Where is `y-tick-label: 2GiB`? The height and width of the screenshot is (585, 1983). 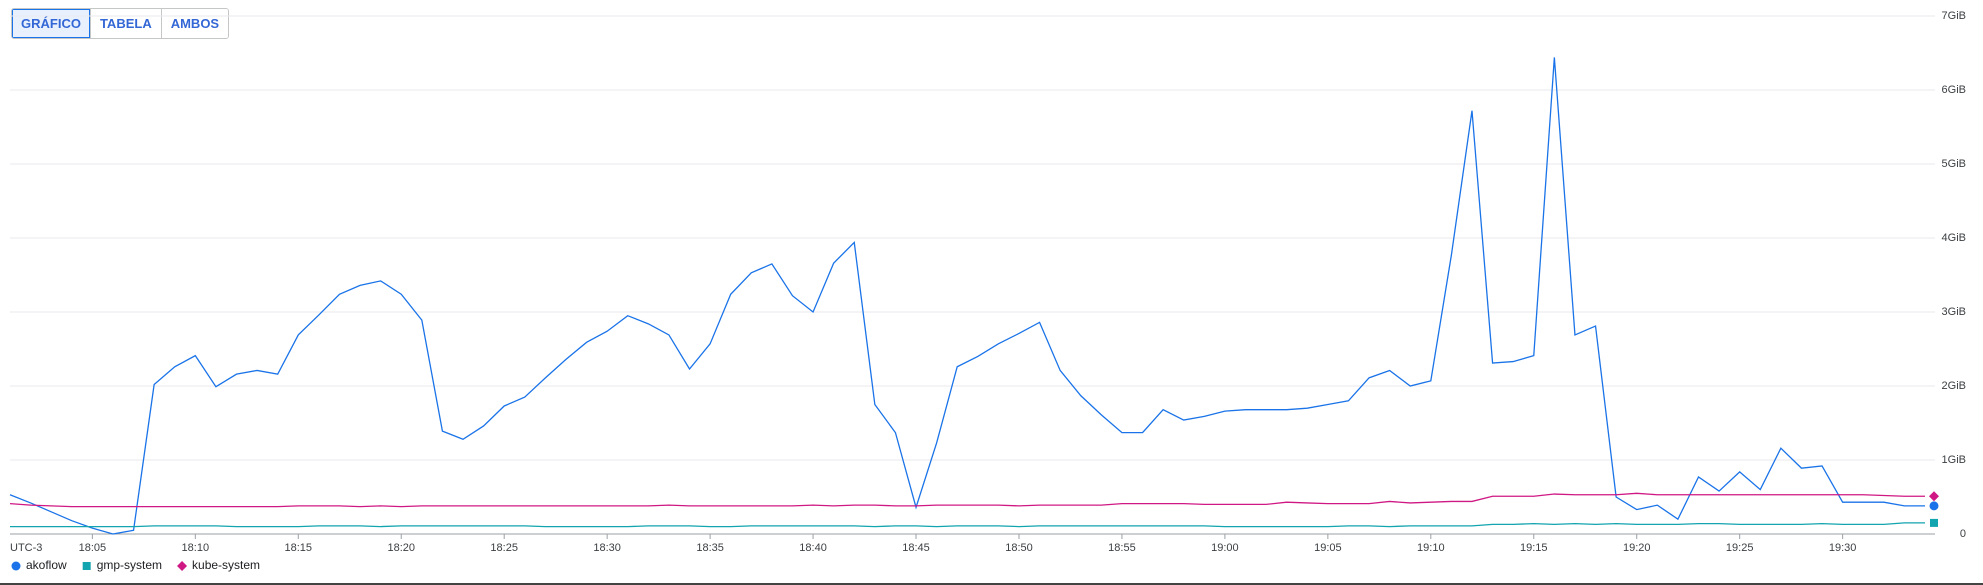
y-tick-label: 2GiB is located at coordinates (1954, 386).